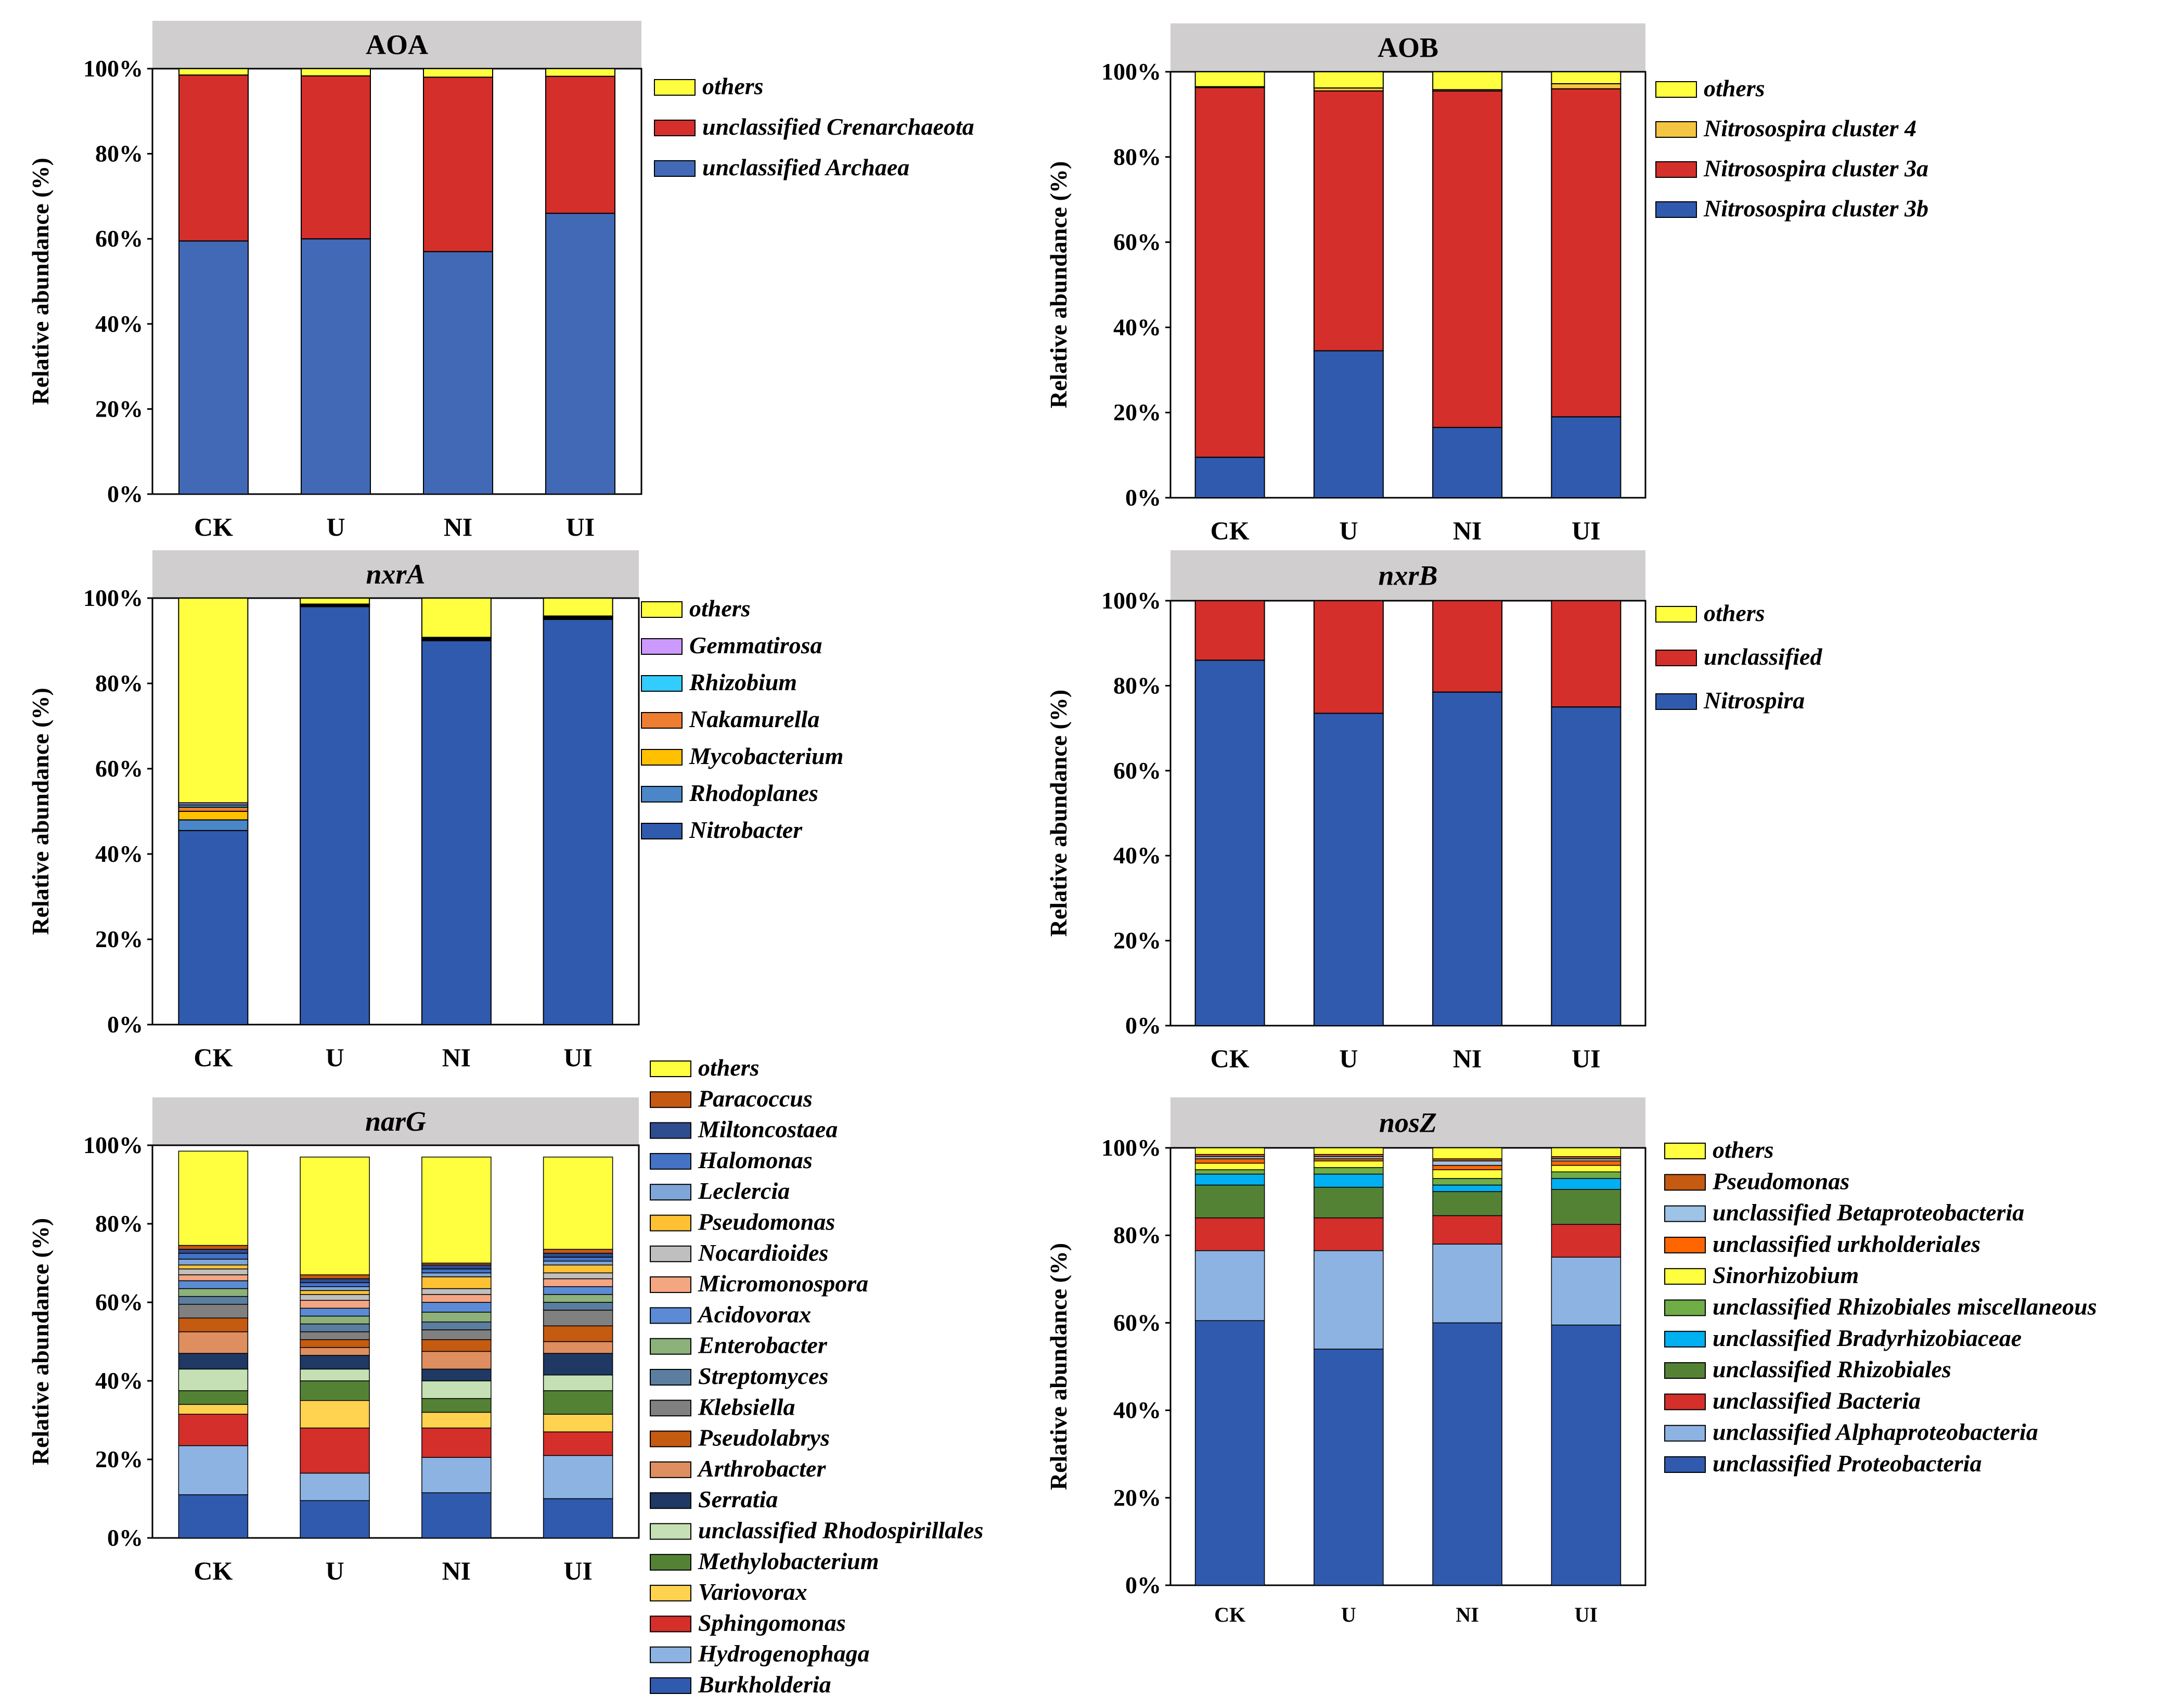  What do you see at coordinates (753, 793) in the screenshot?
I see `nxra-legend-label: Rhodoplanes` at bounding box center [753, 793].